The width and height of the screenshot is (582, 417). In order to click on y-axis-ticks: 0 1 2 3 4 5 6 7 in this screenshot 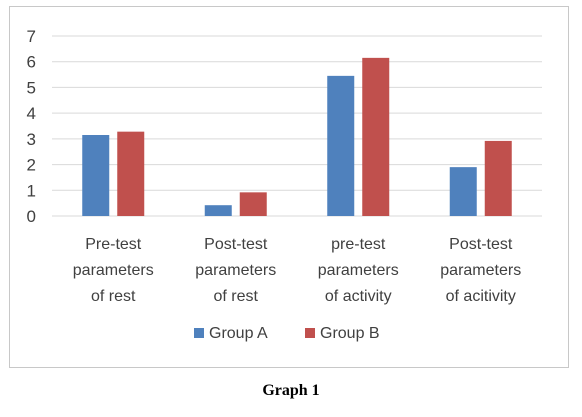, I will do `click(31, 126)`.